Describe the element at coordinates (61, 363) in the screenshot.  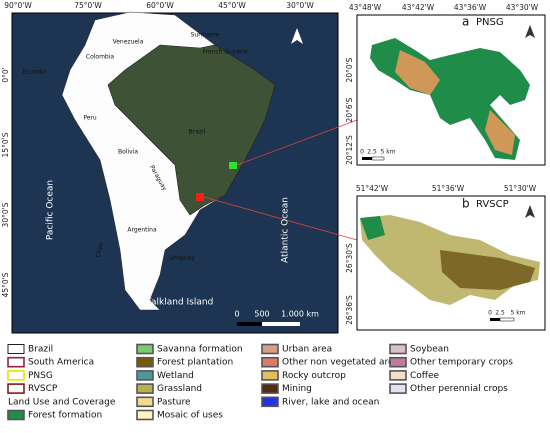
I see `legend-label: South America` at that location.